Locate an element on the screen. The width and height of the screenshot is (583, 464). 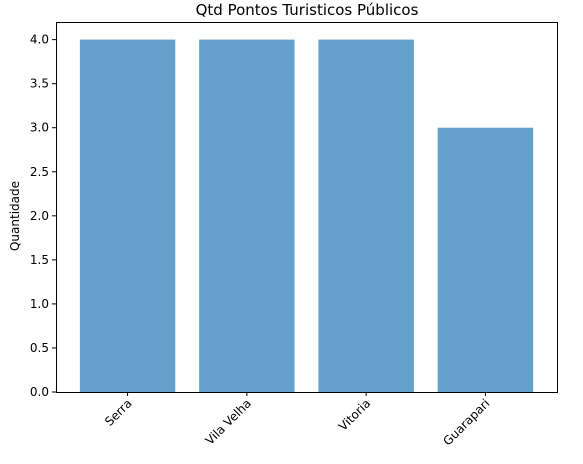
x-tick-label: Vitoria is located at coordinates (354, 414).